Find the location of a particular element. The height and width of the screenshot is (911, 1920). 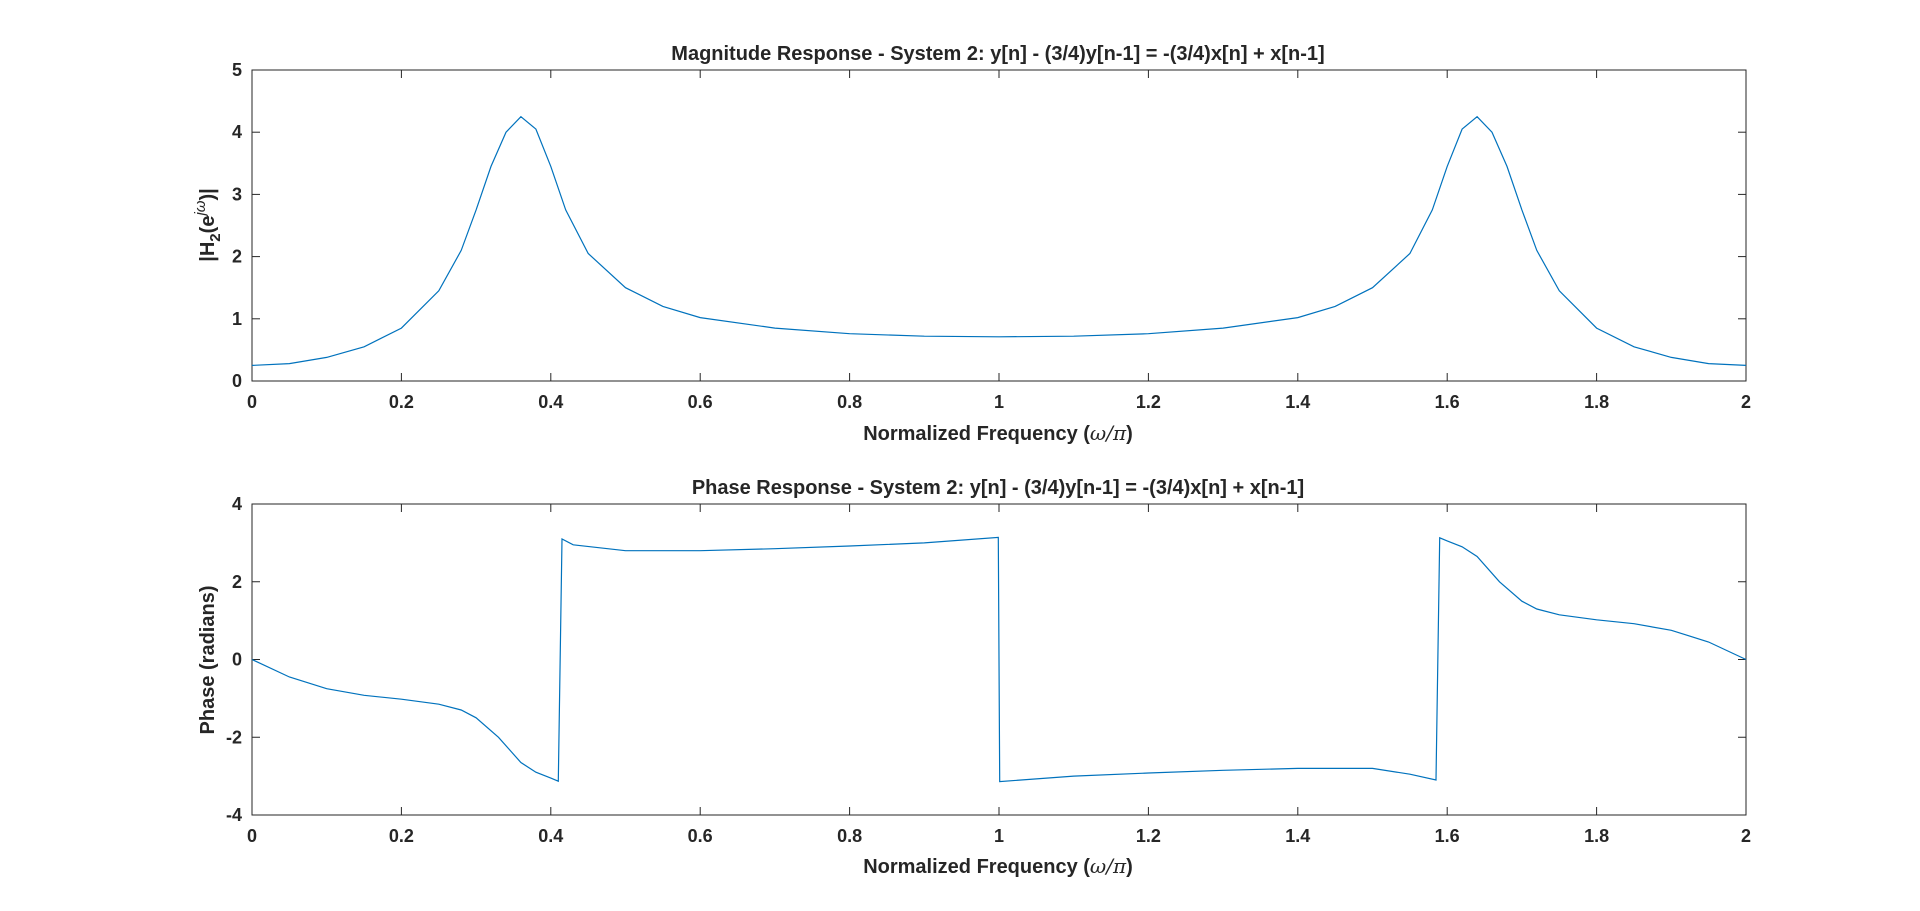

phase-x-label: Normalized Frequency (ω/π) is located at coordinates (998, 866).